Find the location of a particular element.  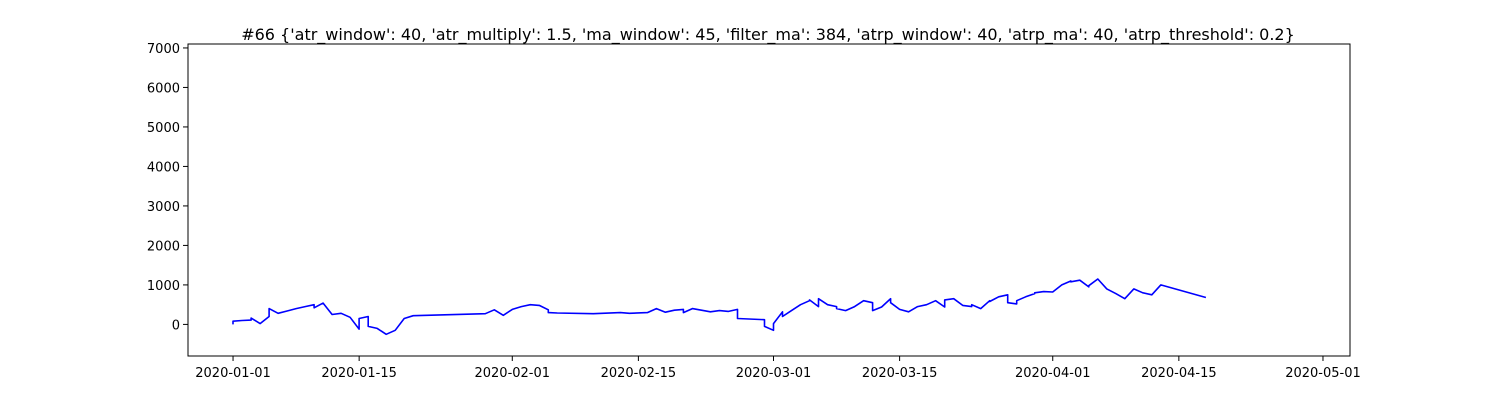

x-tick-label: 2020-03-15 is located at coordinates (900, 373).